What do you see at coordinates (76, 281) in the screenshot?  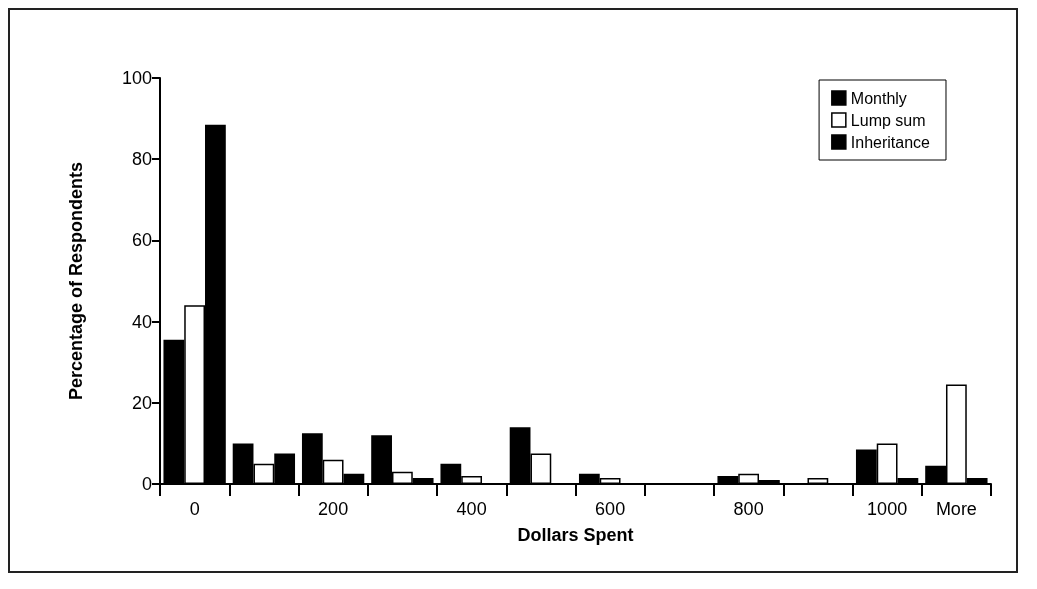 I see `y-axis-title: Percentage of Respondents` at bounding box center [76, 281].